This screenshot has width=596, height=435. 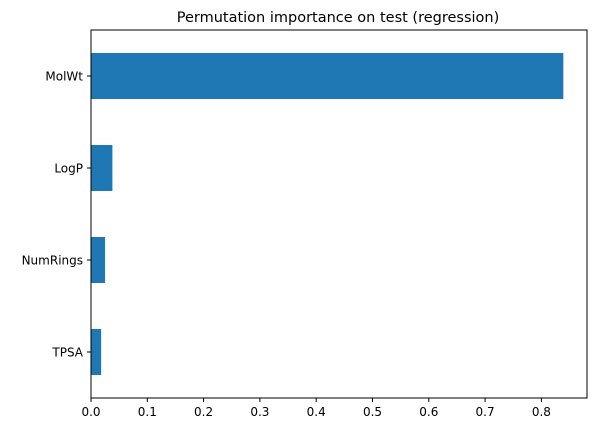 What do you see at coordinates (428, 412) in the screenshot?
I see `x-tick-label: 0.6` at bounding box center [428, 412].